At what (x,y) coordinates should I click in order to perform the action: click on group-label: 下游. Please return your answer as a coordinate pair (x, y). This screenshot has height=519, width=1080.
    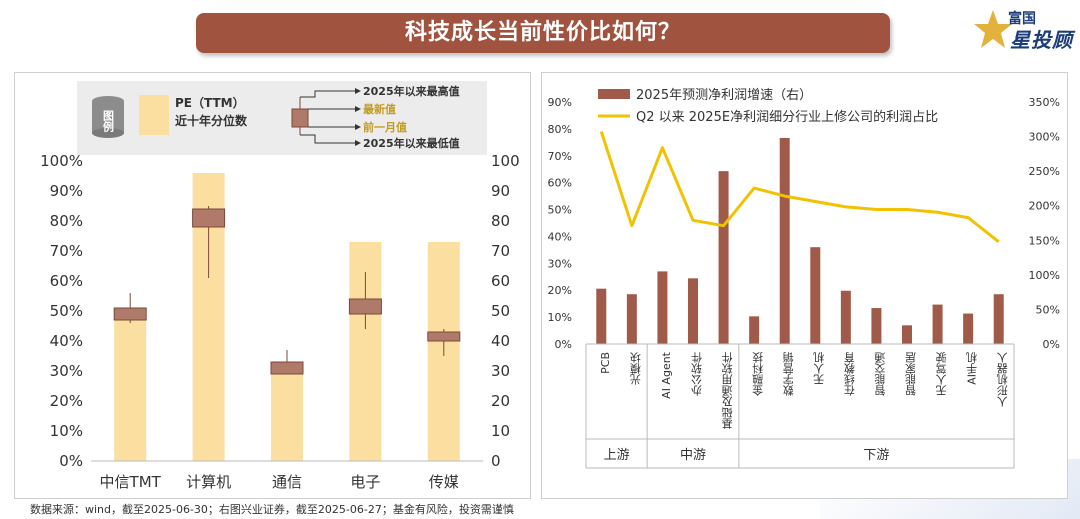
    Looking at the image, I should click on (876, 455).